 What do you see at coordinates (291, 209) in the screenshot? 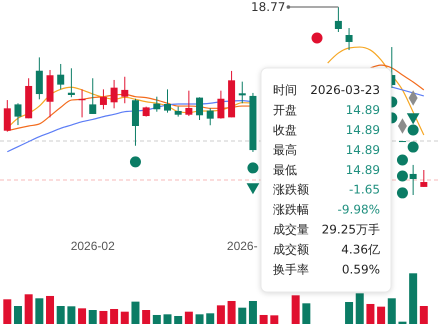
I see `text: 涨跌幅` at bounding box center [291, 209].